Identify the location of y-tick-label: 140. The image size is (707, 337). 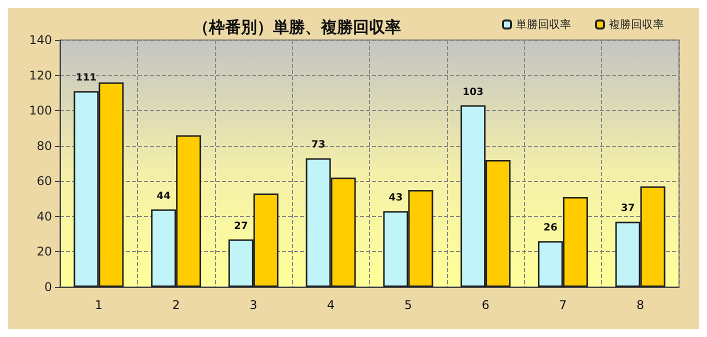
(40, 40).